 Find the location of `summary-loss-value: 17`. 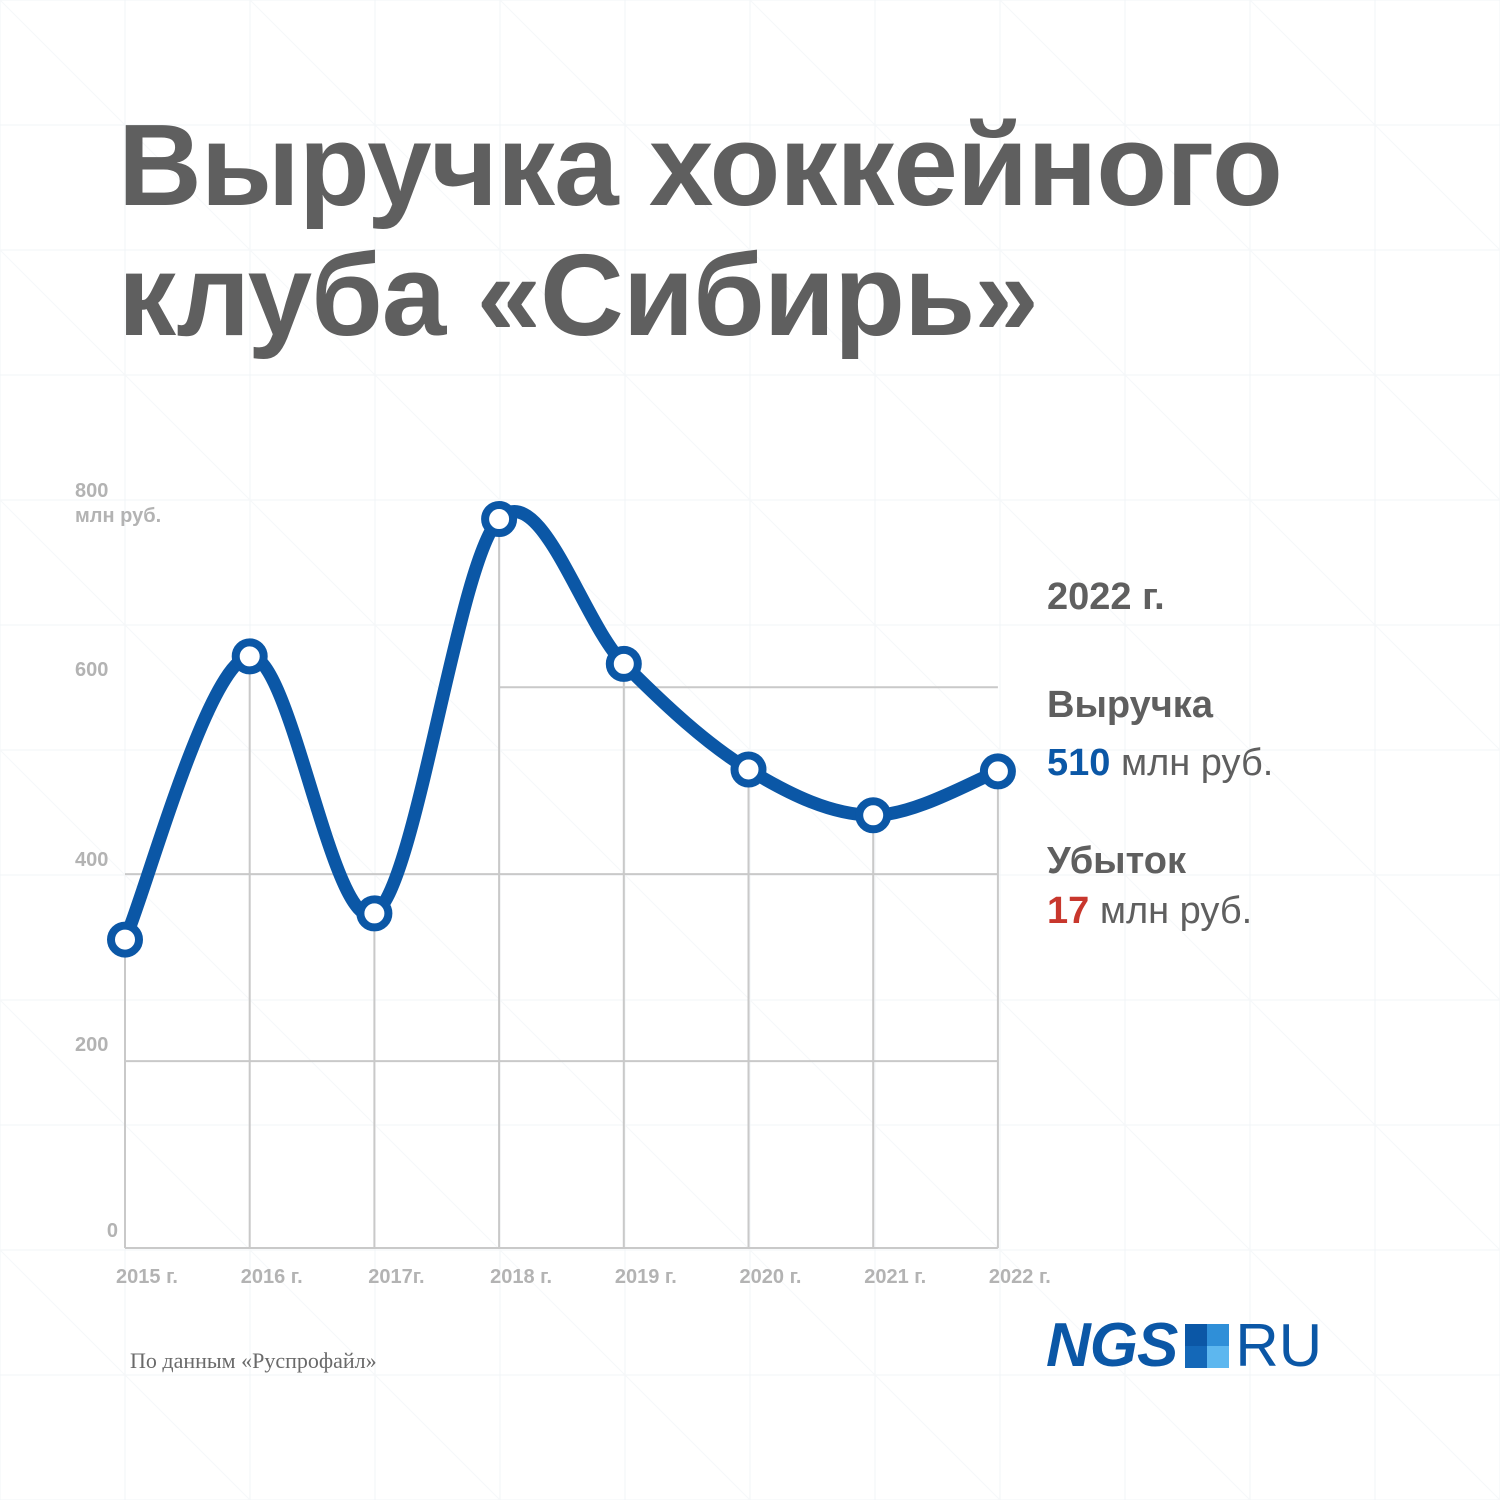

summary-loss-value: 17 is located at coordinates (1068, 911).